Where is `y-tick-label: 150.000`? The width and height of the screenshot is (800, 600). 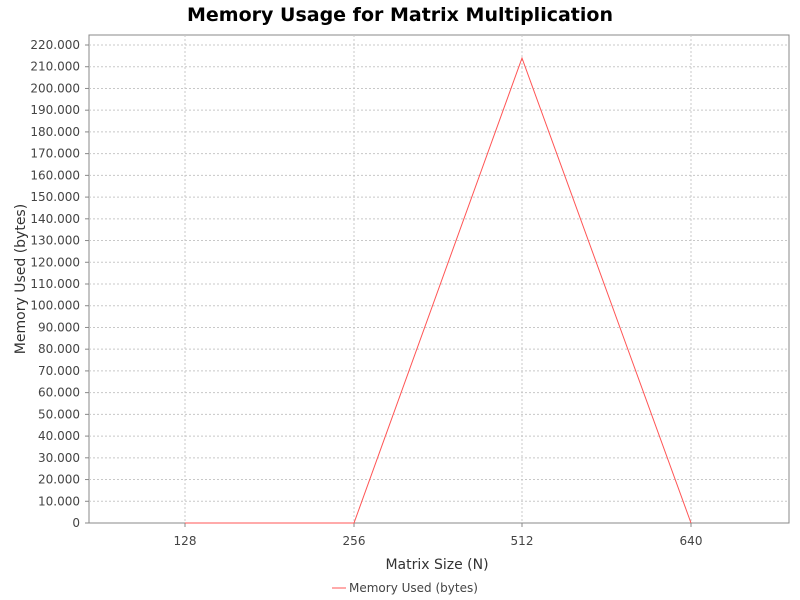
y-tick-label: 150.000 is located at coordinates (55, 197).